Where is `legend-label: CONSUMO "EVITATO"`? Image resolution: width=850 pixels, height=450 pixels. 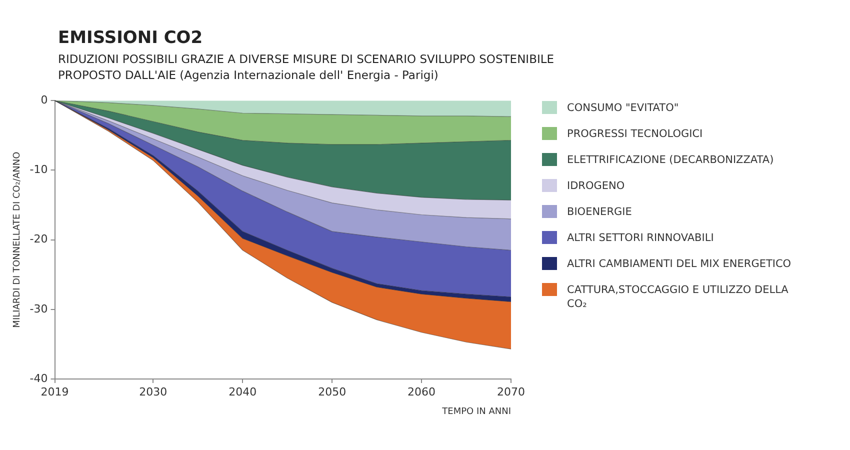 legend-label: CONSUMO "EVITATO" is located at coordinates (623, 108).